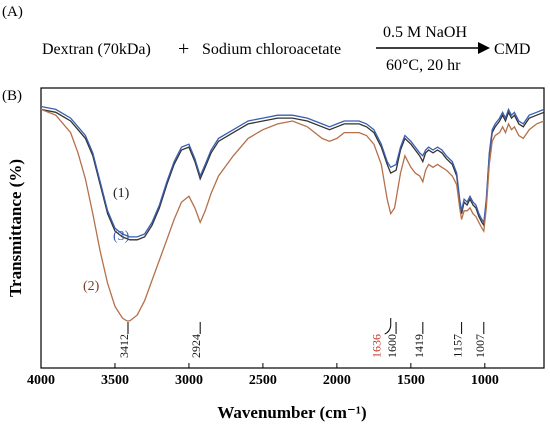 Image resolution: width=550 pixels, height=428 pixels. I want to click on series-label-2: (3), so click(121, 236).